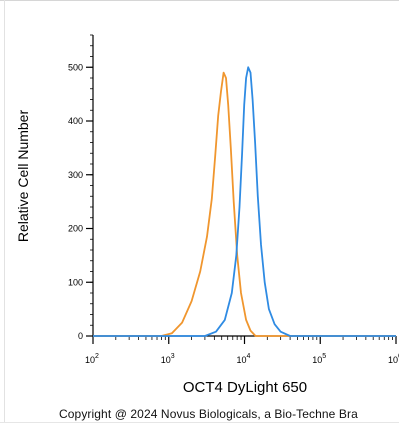 Image resolution: width=399 pixels, height=423 pixels. What do you see at coordinates (75, 121) in the screenshot?
I see `y-tick-label: 400` at bounding box center [75, 121].